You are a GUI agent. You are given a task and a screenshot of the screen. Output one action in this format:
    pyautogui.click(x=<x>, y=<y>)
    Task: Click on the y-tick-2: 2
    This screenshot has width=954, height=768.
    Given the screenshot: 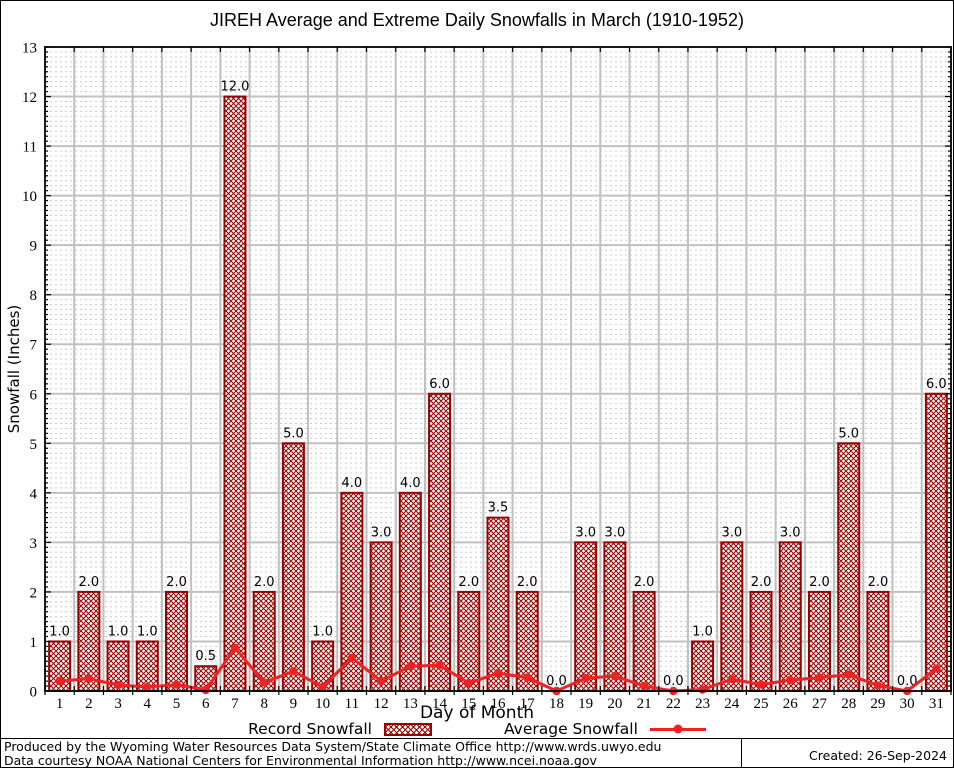 What is the action you would take?
    pyautogui.click(x=34, y=593)
    